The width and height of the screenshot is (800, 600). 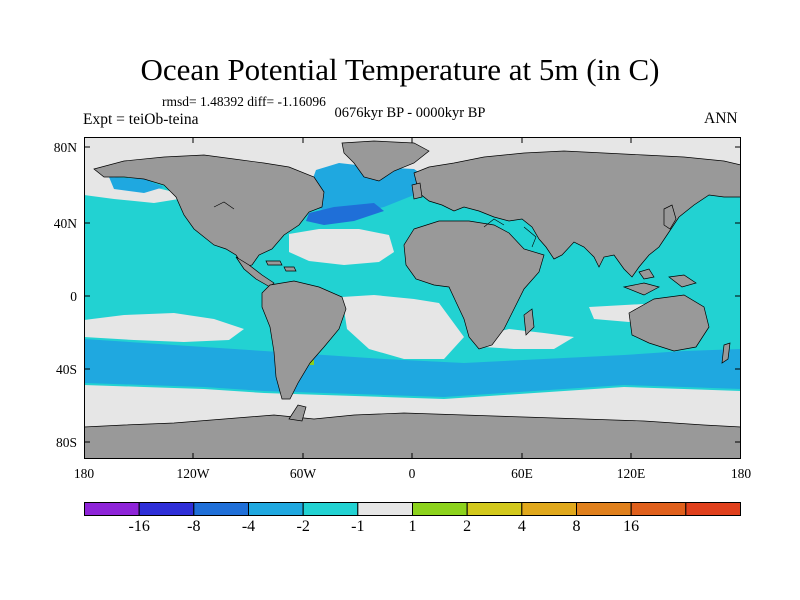 What do you see at coordinates (66, 369) in the screenshot?
I see `lat-label-40s: 40S` at bounding box center [66, 369].